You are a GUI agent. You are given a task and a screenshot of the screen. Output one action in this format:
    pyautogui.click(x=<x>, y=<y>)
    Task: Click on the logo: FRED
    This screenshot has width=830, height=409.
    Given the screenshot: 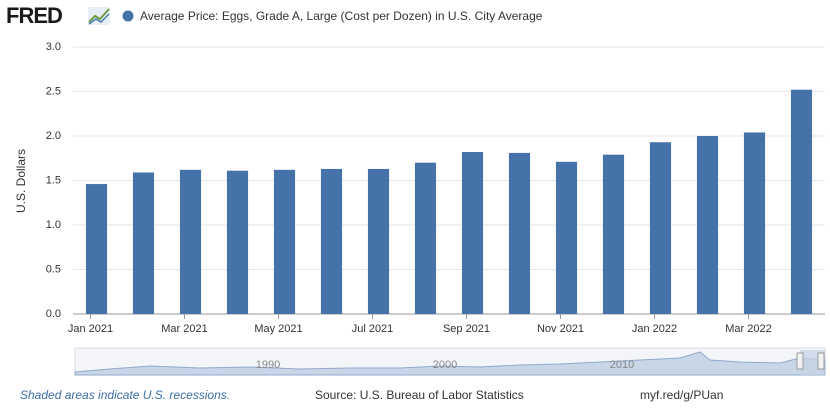 What is the action you would take?
    pyautogui.click(x=34, y=15)
    